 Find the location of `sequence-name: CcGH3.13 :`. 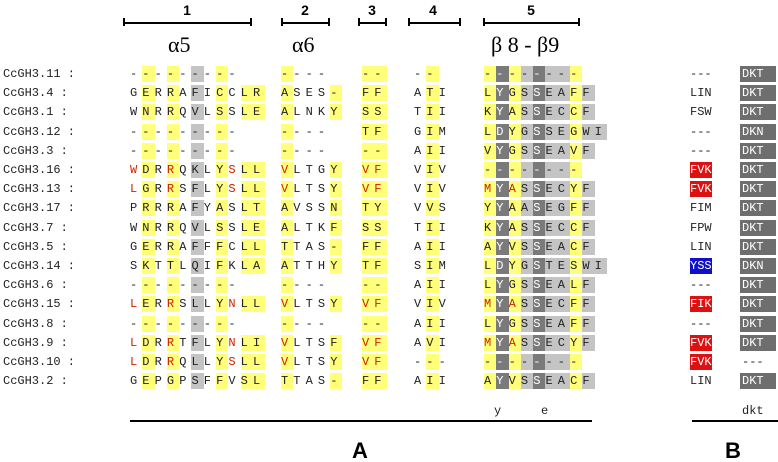

sequence-name: CcGH3.13 : is located at coordinates (39, 189).